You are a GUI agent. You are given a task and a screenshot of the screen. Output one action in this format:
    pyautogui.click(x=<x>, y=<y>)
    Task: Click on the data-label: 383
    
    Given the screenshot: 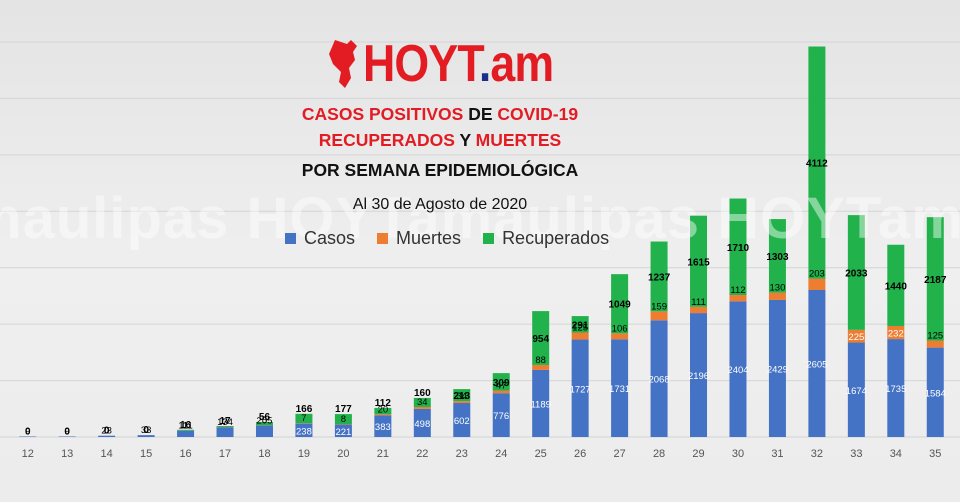 What is the action you would take?
    pyautogui.click(x=383, y=427)
    